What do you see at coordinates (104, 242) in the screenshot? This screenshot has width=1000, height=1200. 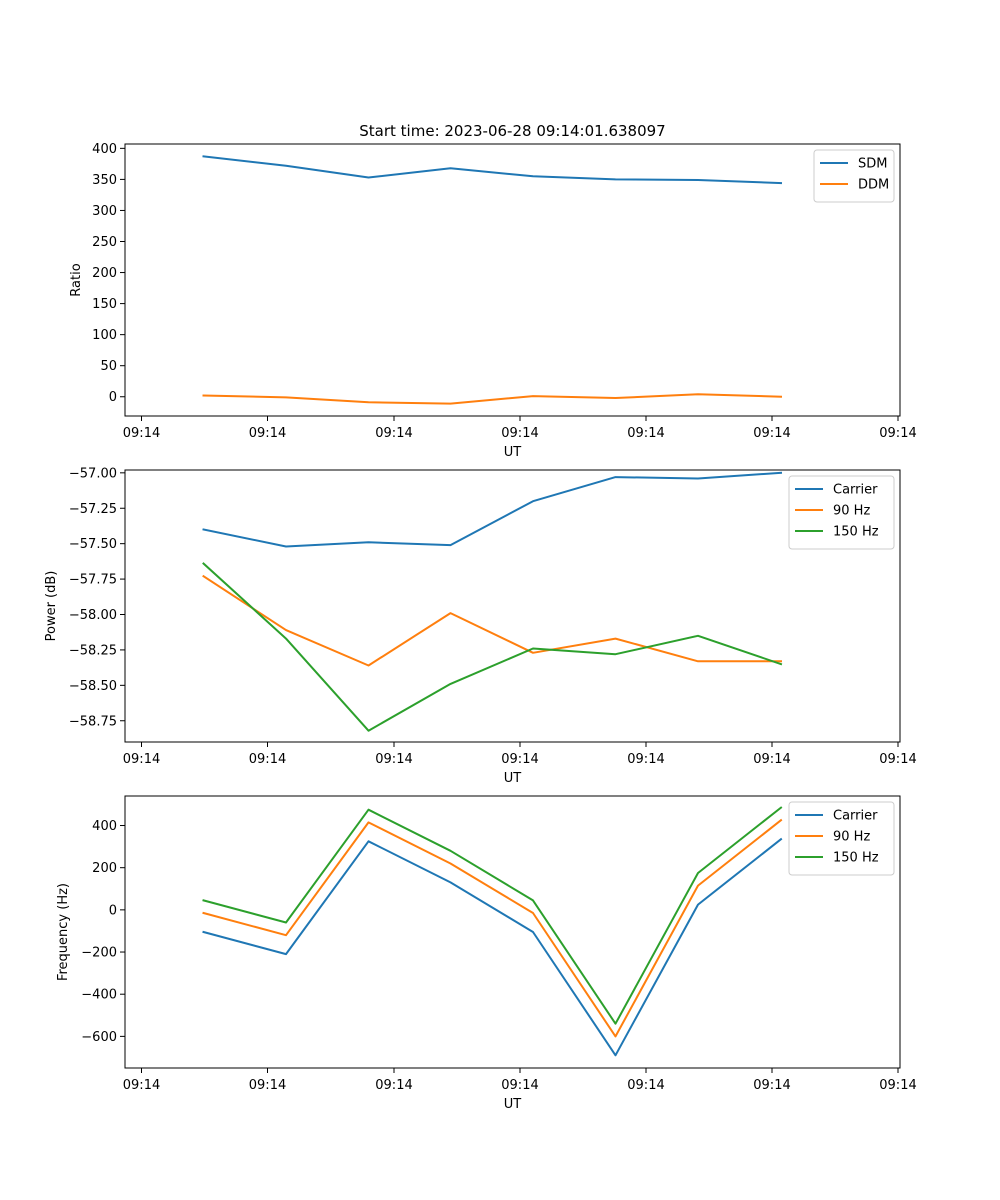 I see `y-tick-label: 250` at bounding box center [104, 242].